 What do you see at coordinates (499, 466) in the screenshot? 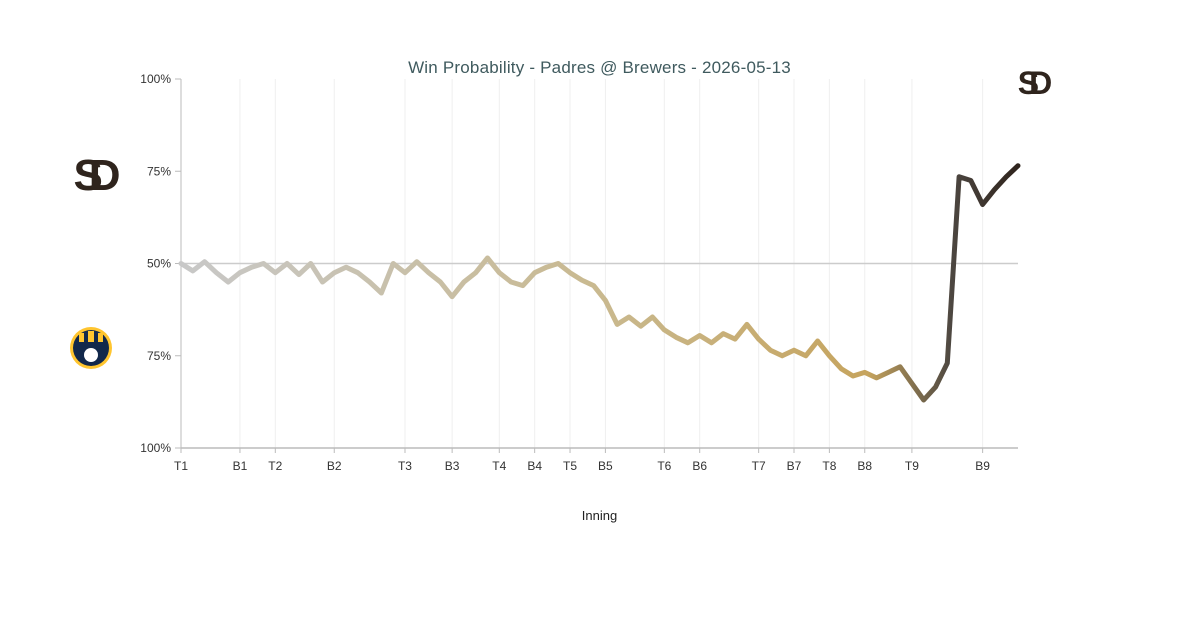
I see `x-tick-label: T4` at bounding box center [499, 466].